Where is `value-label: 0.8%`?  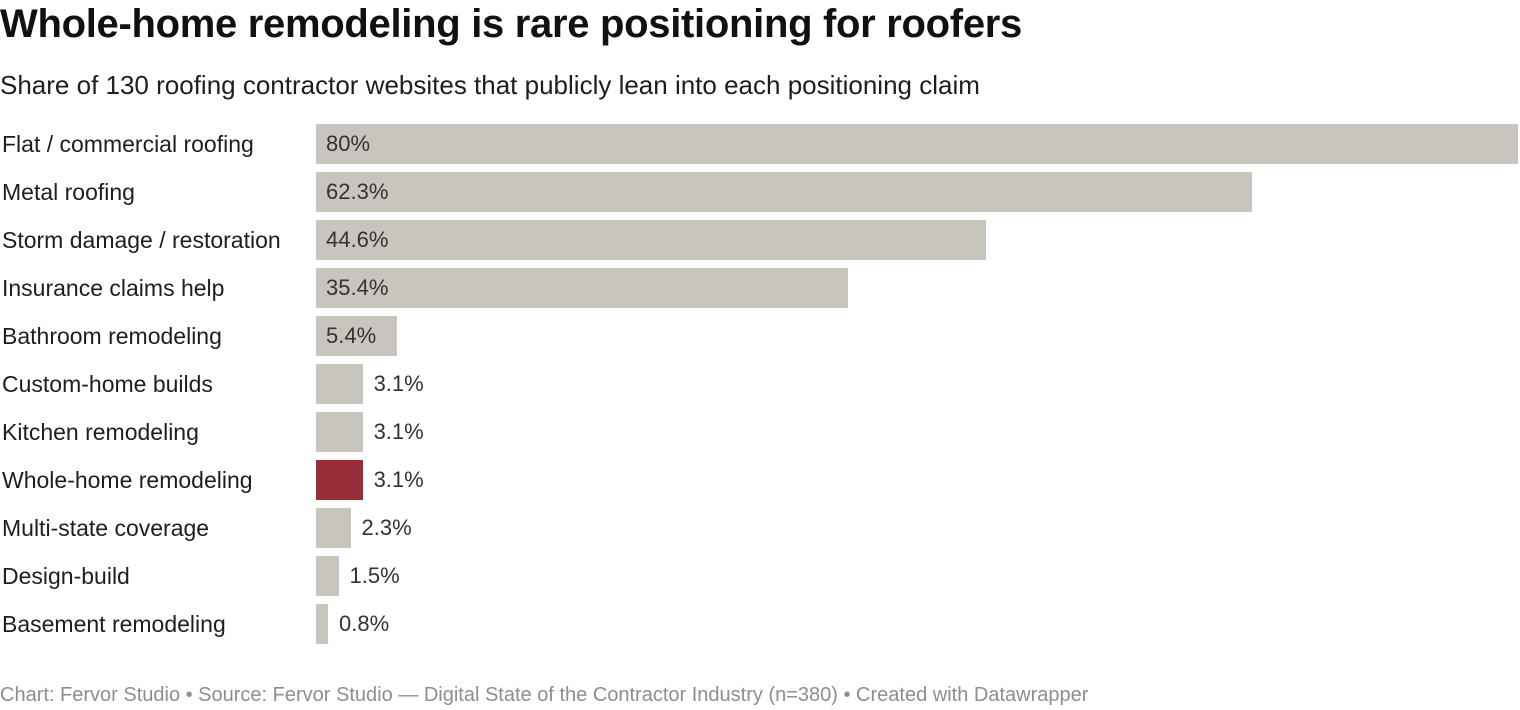
value-label: 0.8% is located at coordinates (364, 623).